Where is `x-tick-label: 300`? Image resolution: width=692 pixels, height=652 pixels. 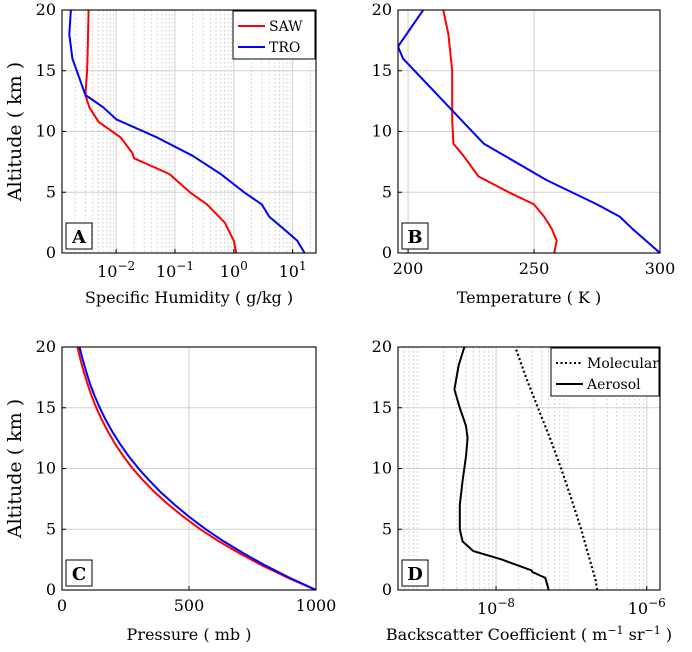 x-tick-label: 300 is located at coordinates (660, 268).